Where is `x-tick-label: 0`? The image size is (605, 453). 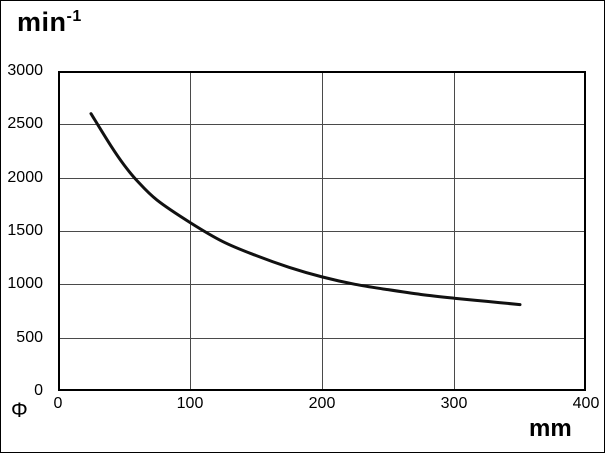
x-tick-label: 0 is located at coordinates (58, 403).